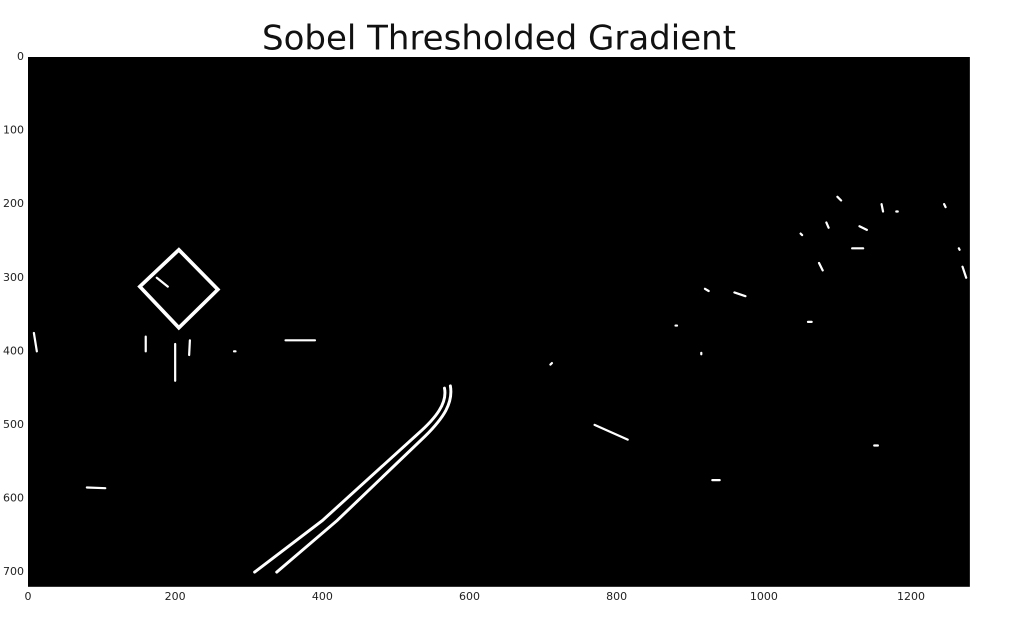 This screenshot has height=618, width=1012. Describe the element at coordinates (13, 571) in the screenshot. I see `y-tick-label: 700` at that location.